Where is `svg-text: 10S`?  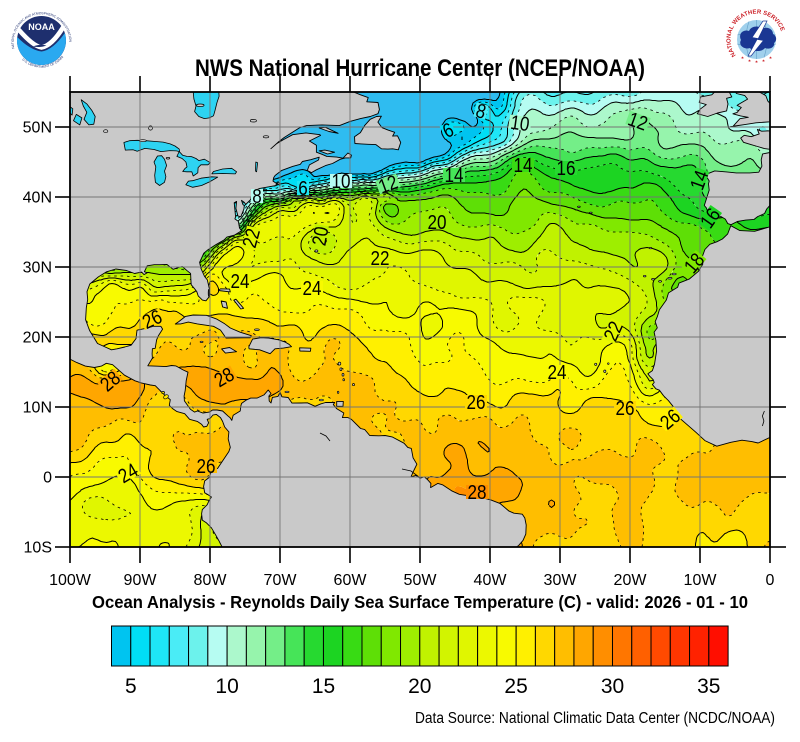 svg-text: 10S is located at coordinates (38, 548).